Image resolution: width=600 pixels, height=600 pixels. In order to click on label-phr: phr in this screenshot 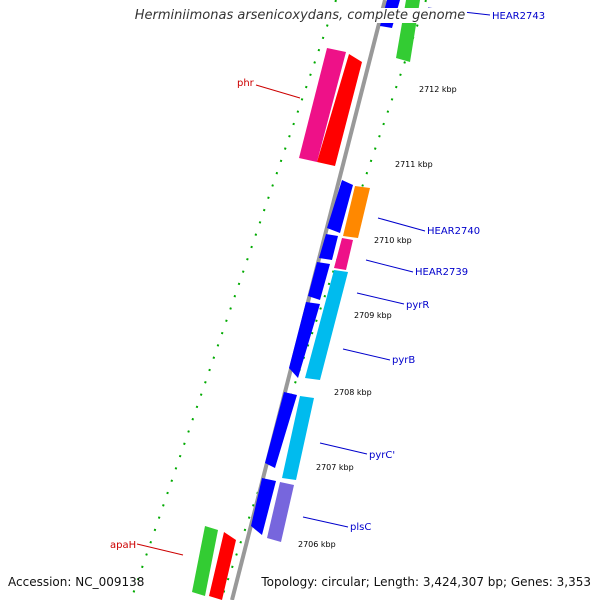, I will do `click(246, 83)`.